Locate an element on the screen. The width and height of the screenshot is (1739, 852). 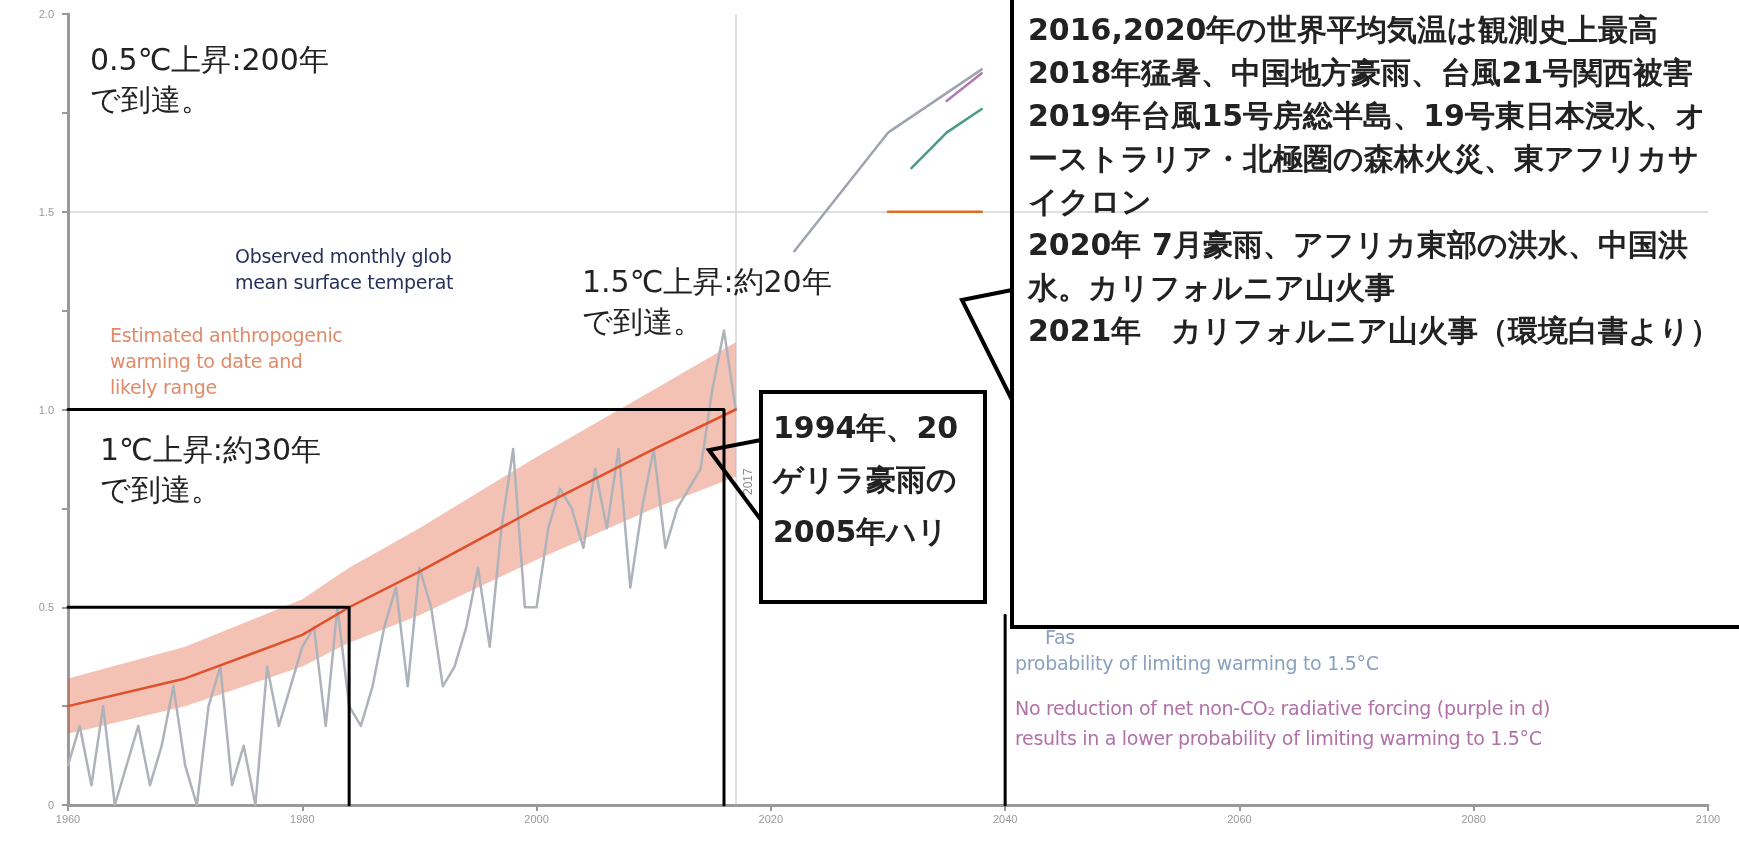
x-tick-label: 2040 is located at coordinates (1005, 818).